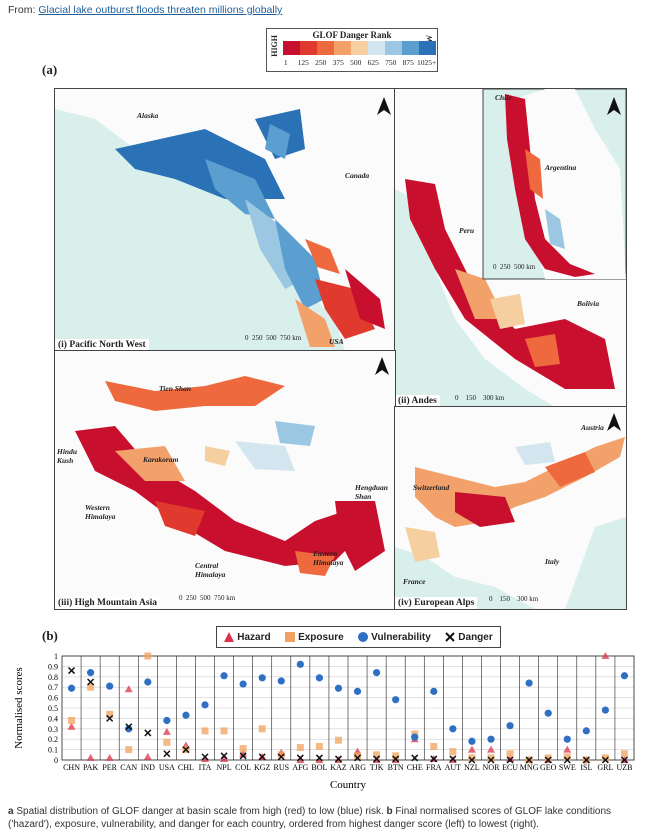  I want to click on x-tick-label: AUT, so click(453, 767).